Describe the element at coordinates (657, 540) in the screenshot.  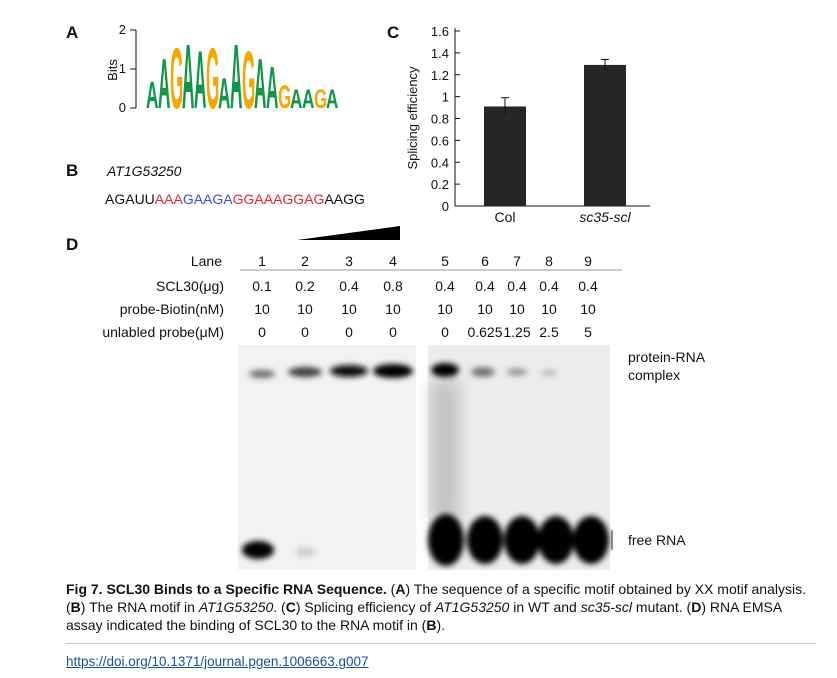
I see `band-label: free RNA` at that location.